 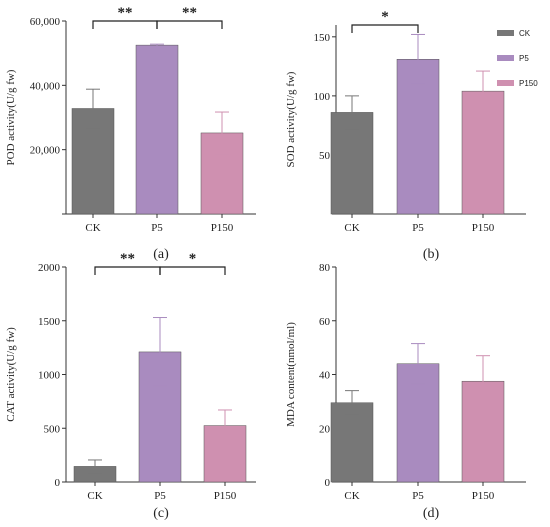 What do you see at coordinates (49, 376) in the screenshot?
I see `y-tick-label: 1000` at bounding box center [49, 376].